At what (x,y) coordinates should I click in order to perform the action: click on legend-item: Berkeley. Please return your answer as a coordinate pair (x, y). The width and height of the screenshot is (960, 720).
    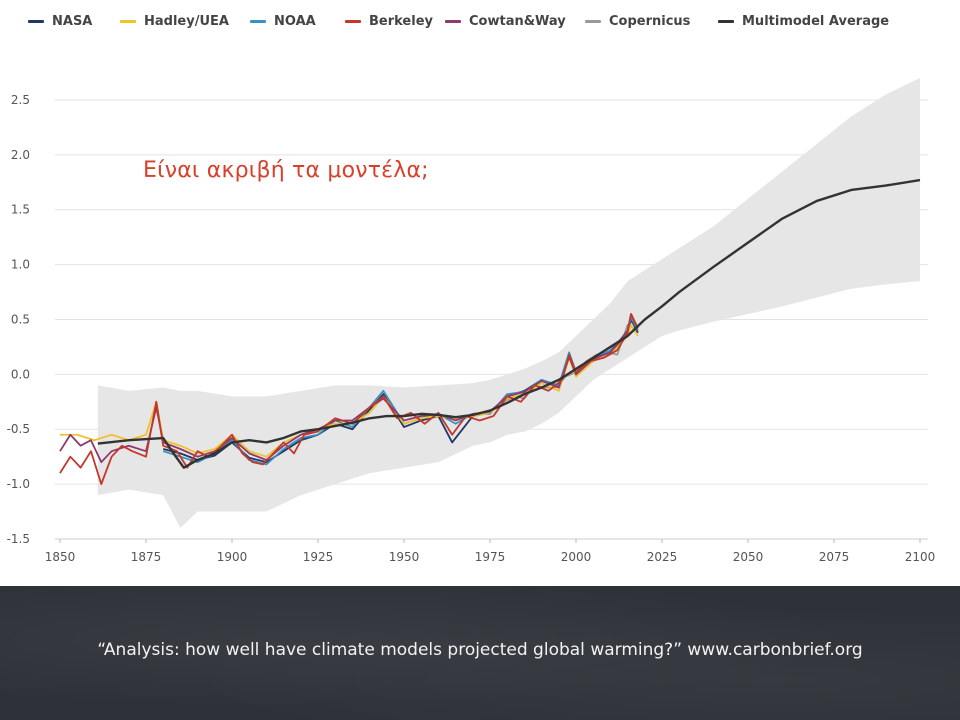
    Looking at the image, I should click on (389, 21).